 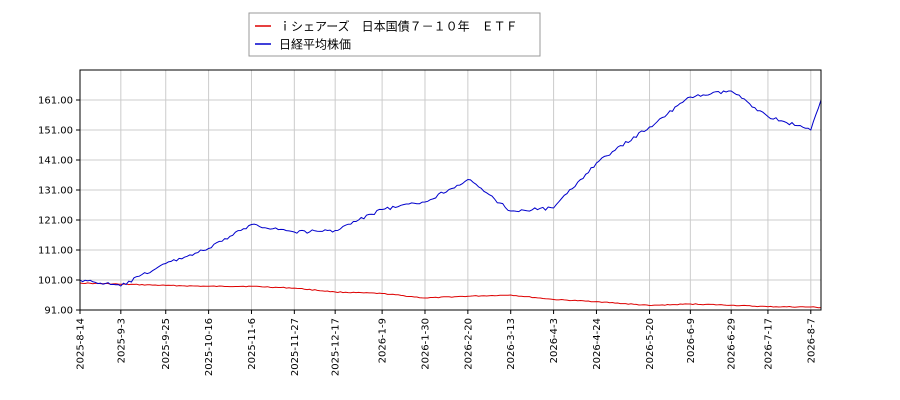 What do you see at coordinates (55, 251) in the screenshot?
I see `y-tick-label: 111.00` at bounding box center [55, 251].